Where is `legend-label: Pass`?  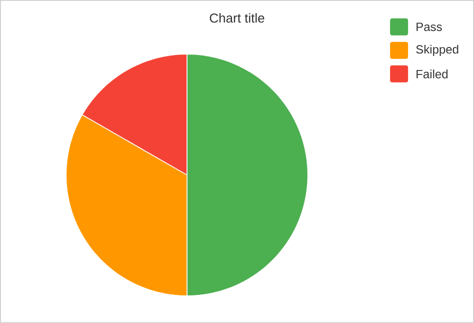 legend-label: Pass is located at coordinates (429, 27).